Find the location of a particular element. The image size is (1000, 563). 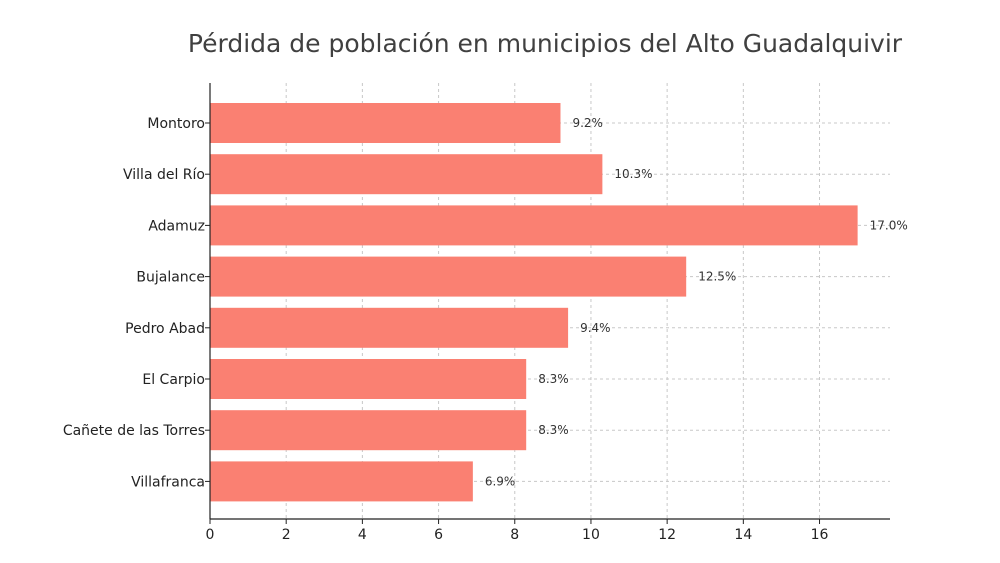

data-label: 6.9% is located at coordinates (500, 481).